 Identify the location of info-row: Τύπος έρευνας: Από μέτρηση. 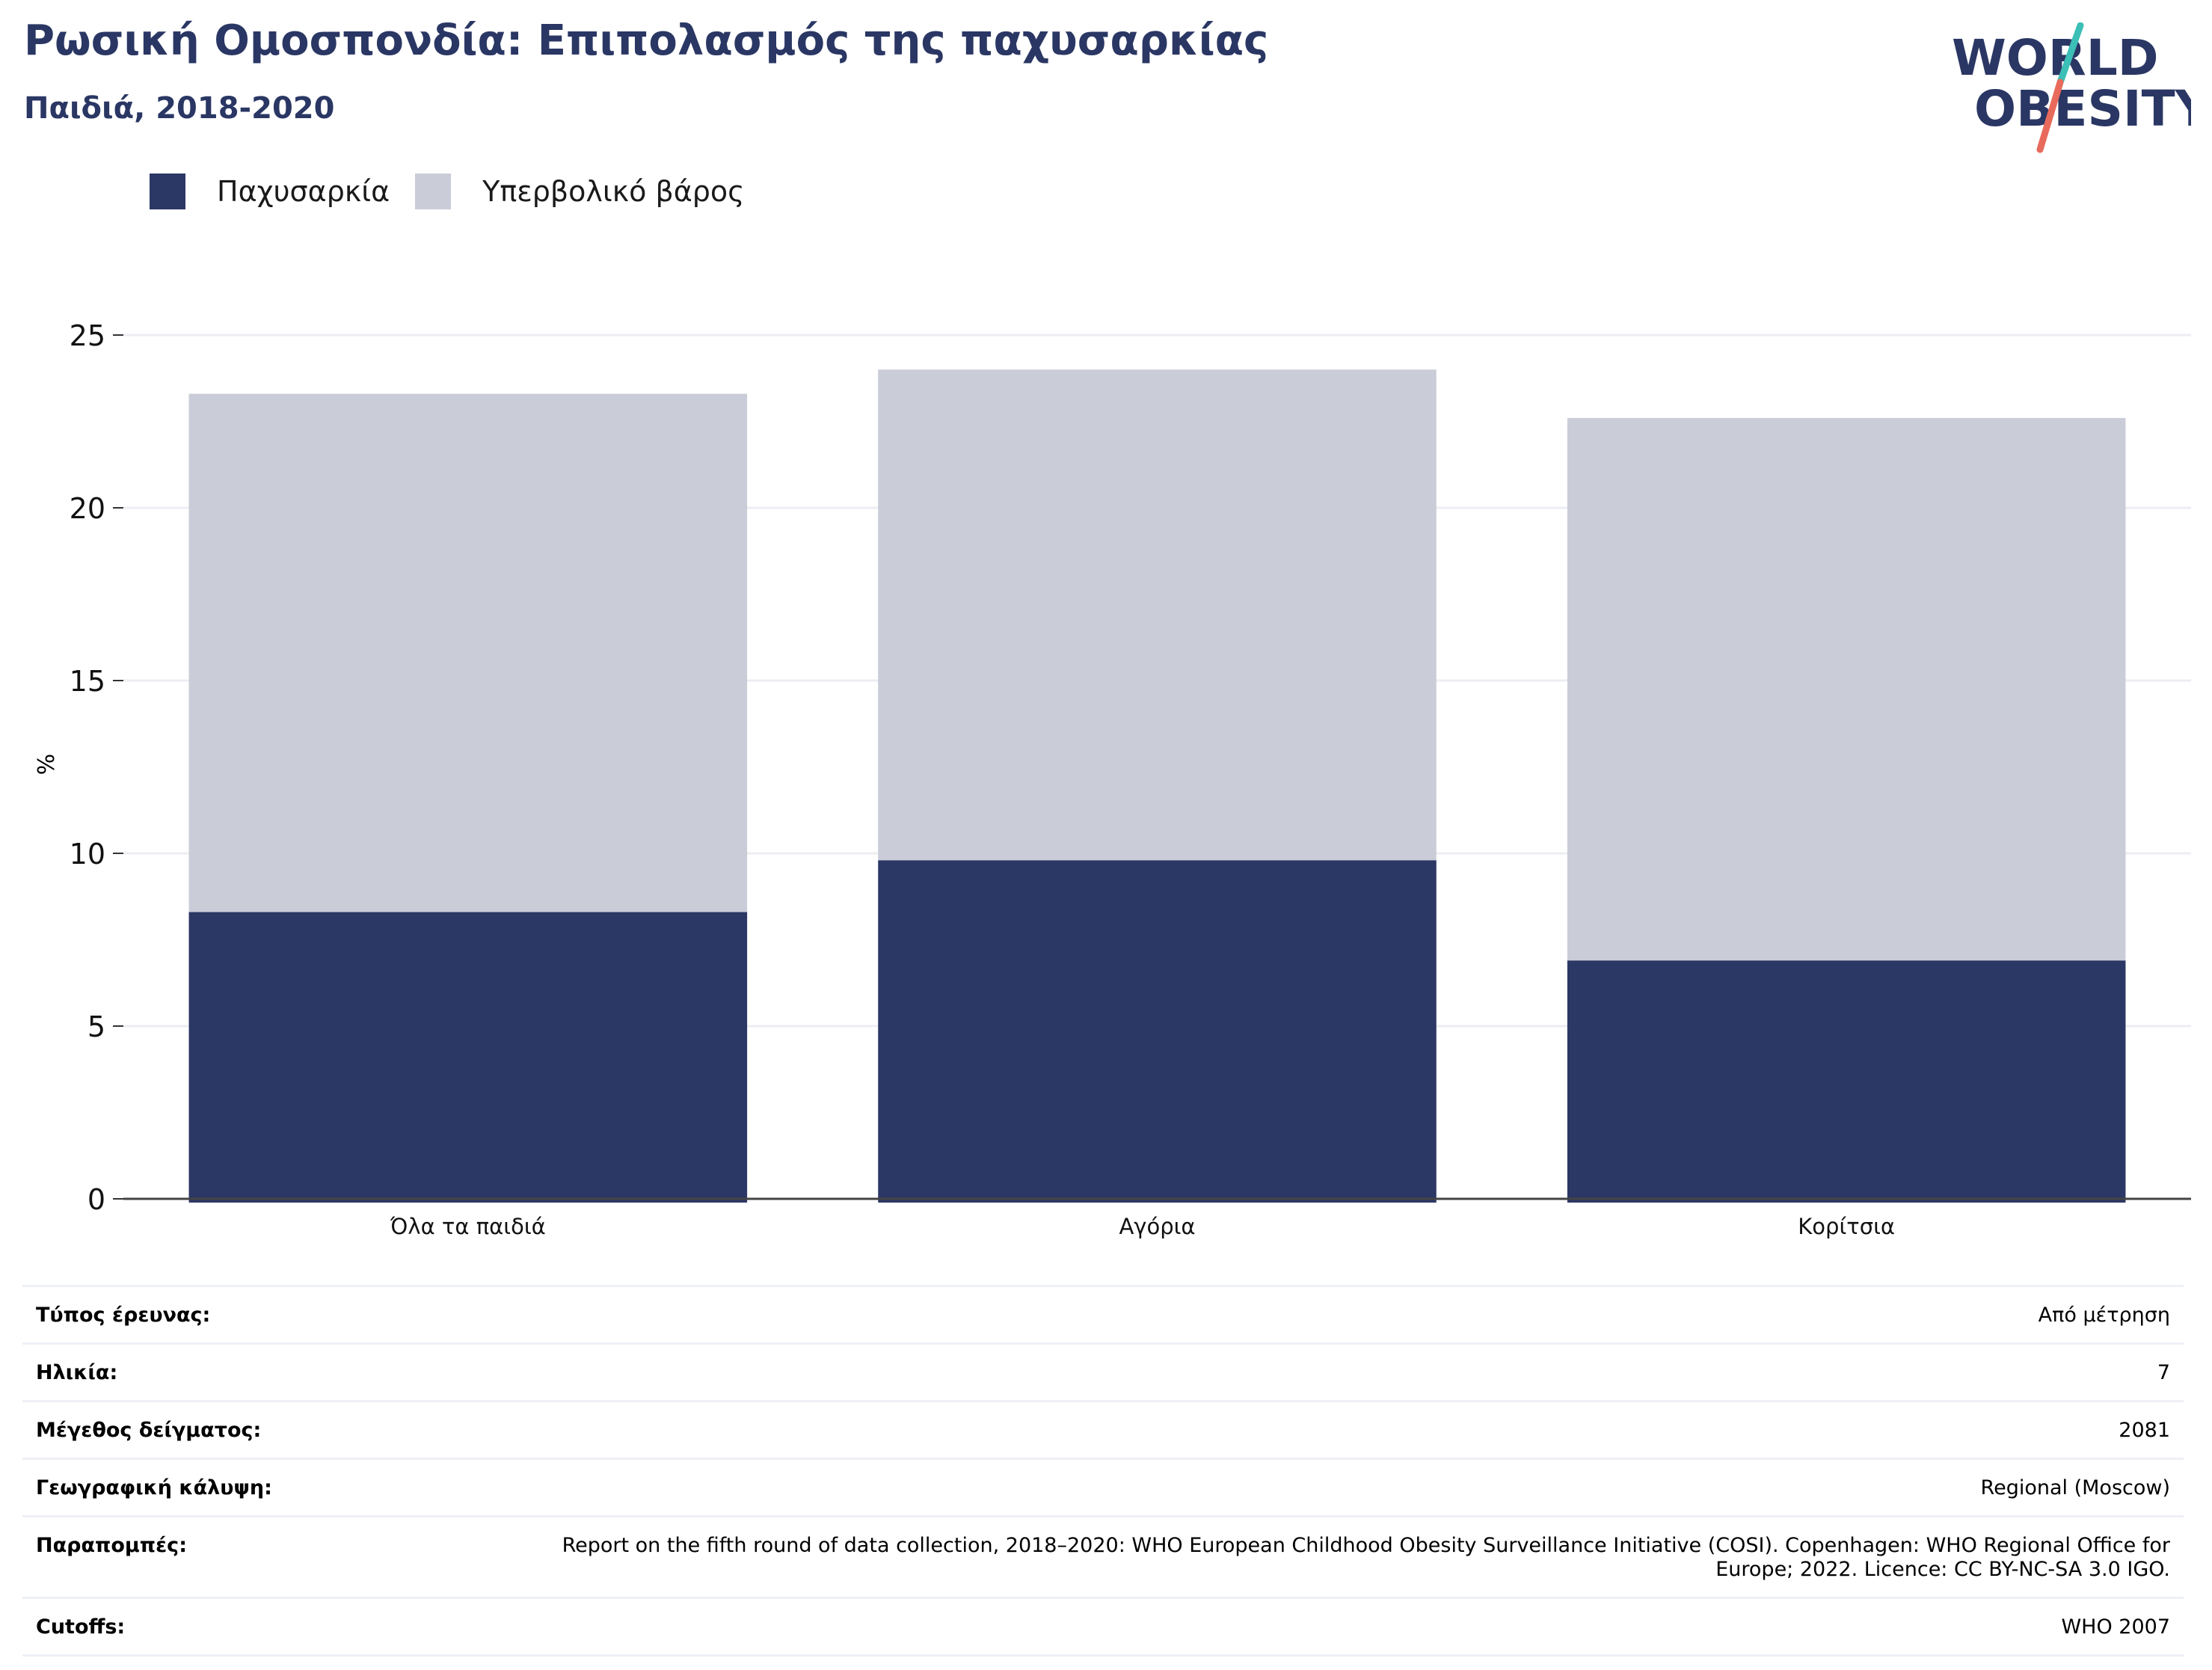
(1103, 1313).